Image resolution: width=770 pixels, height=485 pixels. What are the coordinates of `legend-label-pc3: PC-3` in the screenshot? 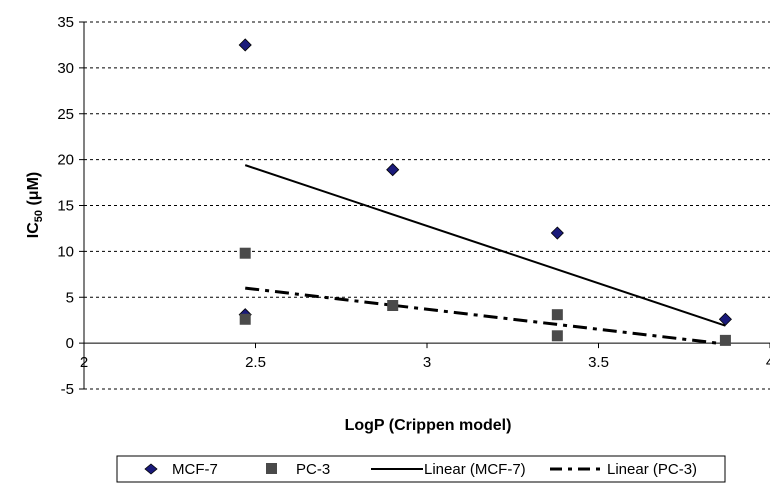 It's located at (313, 469).